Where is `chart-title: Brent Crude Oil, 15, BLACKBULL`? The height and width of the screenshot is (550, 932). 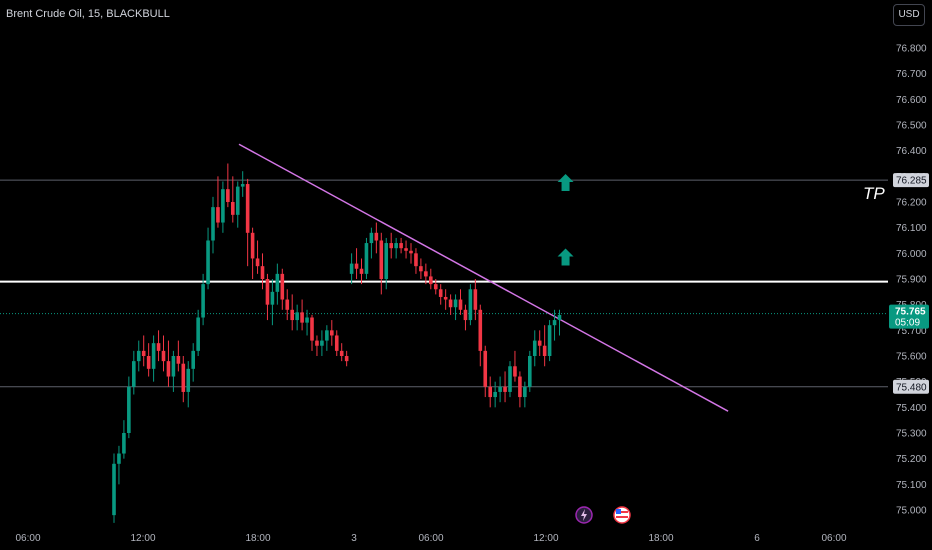 chart-title: Brent Crude Oil, 15, BLACKBULL is located at coordinates (88, 14).